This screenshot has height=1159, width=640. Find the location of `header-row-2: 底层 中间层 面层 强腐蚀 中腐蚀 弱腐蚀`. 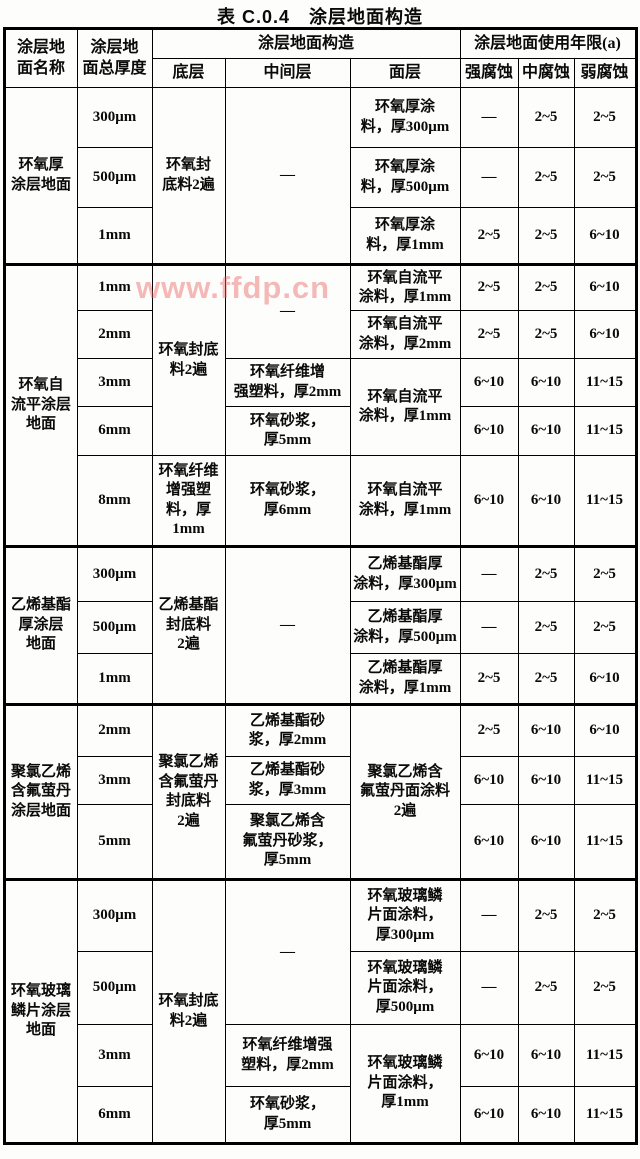

header-row-2: 底层 中间层 面层 强腐蚀 中腐蚀 弱腐蚀 is located at coordinates (320, 73).